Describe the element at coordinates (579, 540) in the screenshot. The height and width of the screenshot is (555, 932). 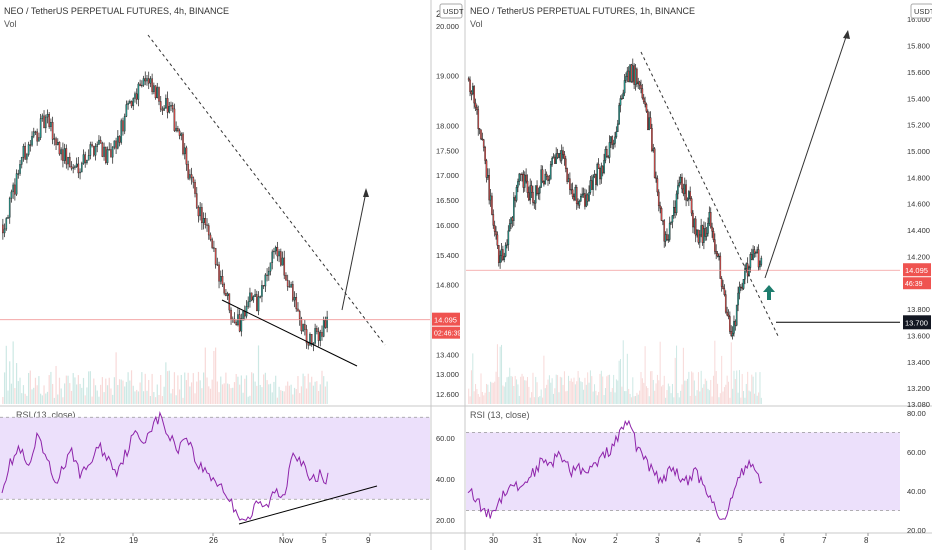
I see `x-tick-label: Nov` at that location.